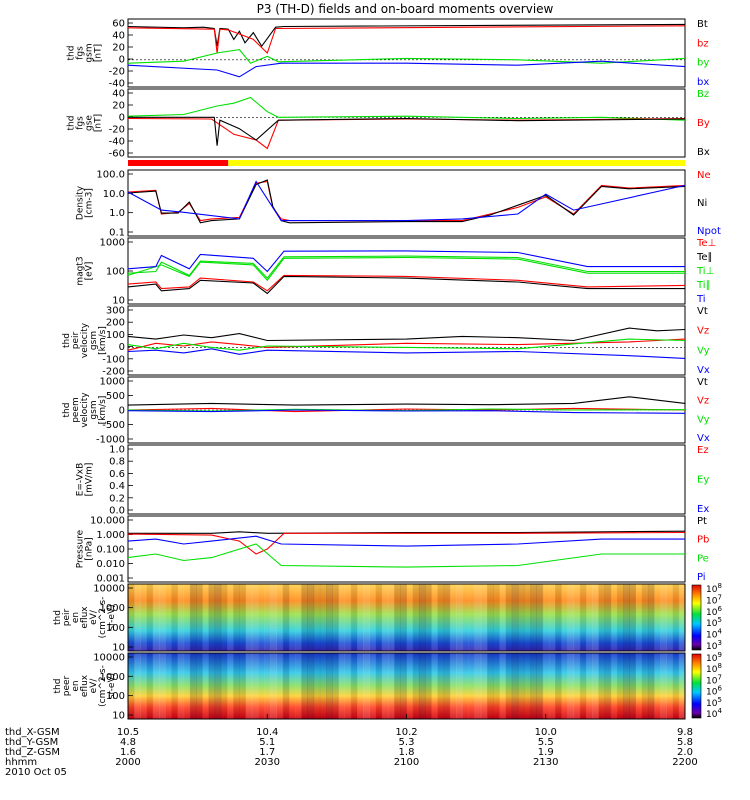 This screenshot has width=750, height=800. What do you see at coordinates (703, 540) in the screenshot?
I see `pressure-legend-Pb: Pb` at bounding box center [703, 540].